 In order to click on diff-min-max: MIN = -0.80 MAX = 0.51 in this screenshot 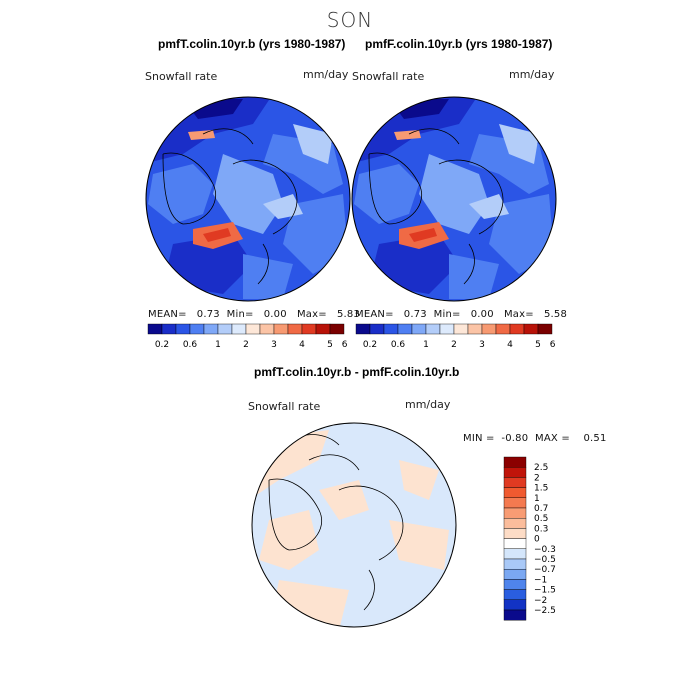, I will do `click(535, 438)`.